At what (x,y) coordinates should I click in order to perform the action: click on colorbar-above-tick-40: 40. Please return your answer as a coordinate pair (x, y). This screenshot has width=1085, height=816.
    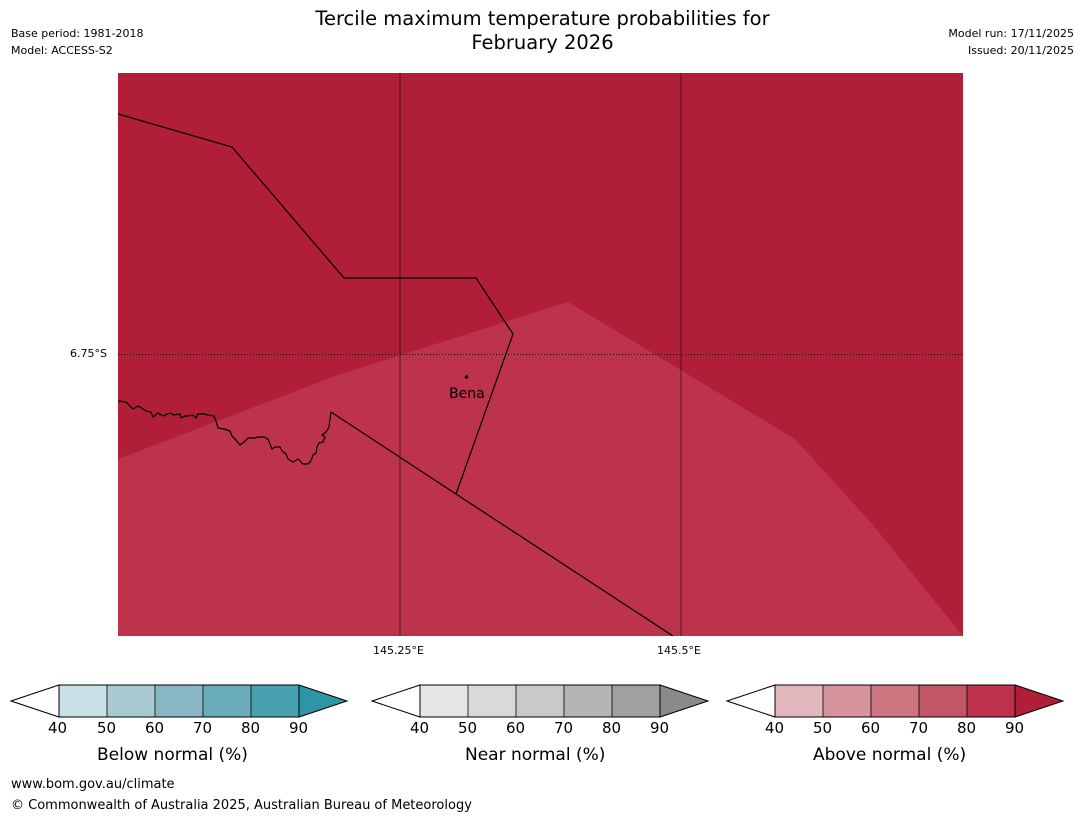
    Looking at the image, I should click on (775, 728).